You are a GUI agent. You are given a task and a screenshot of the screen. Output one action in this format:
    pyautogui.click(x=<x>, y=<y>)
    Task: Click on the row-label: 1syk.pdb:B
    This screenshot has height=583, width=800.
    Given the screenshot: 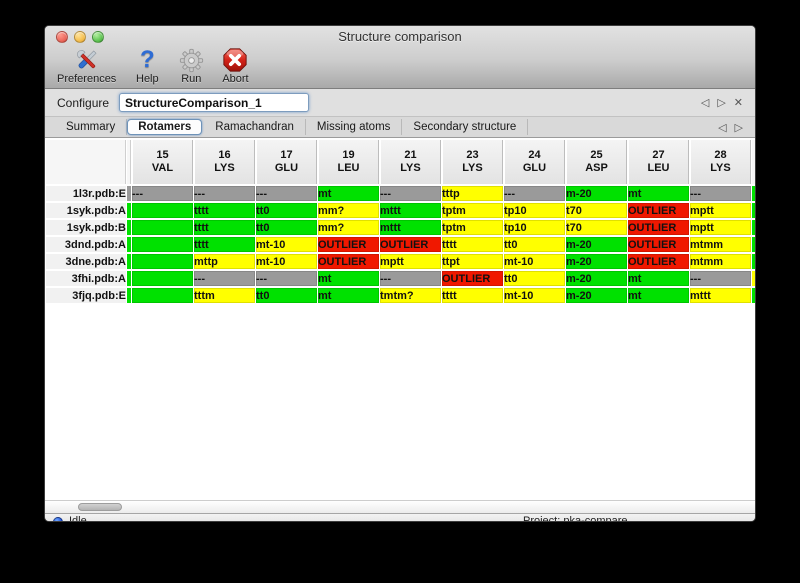 What is the action you would take?
    pyautogui.click(x=86, y=227)
    